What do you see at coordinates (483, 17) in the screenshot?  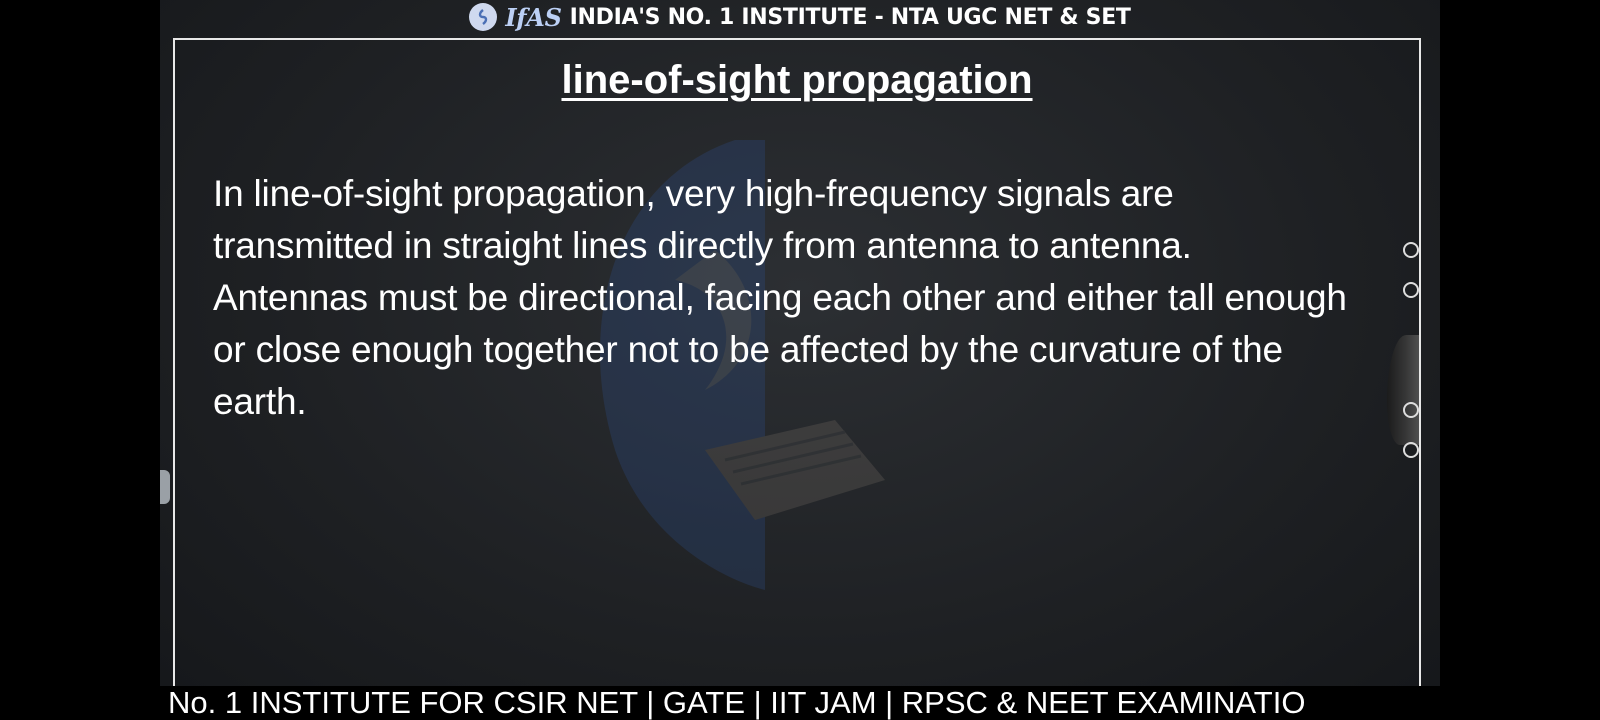 I see `brand-logo-icon` at bounding box center [483, 17].